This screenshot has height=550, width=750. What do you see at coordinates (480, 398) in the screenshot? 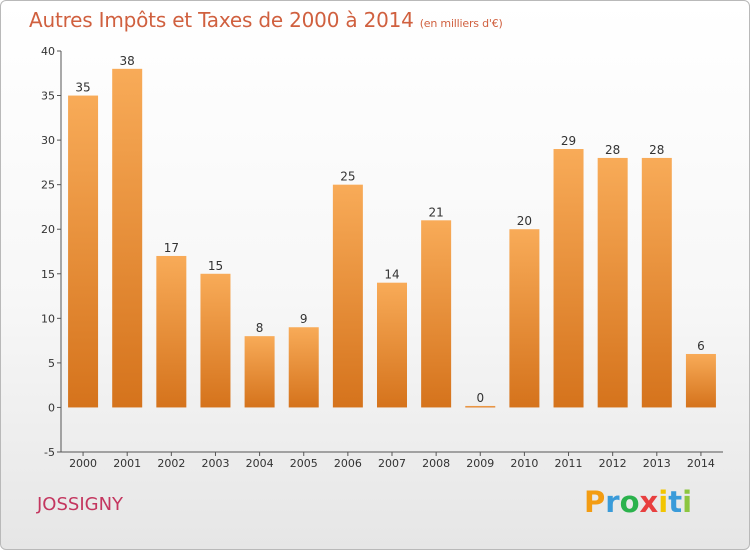
I see `data-label: 0` at bounding box center [480, 398].